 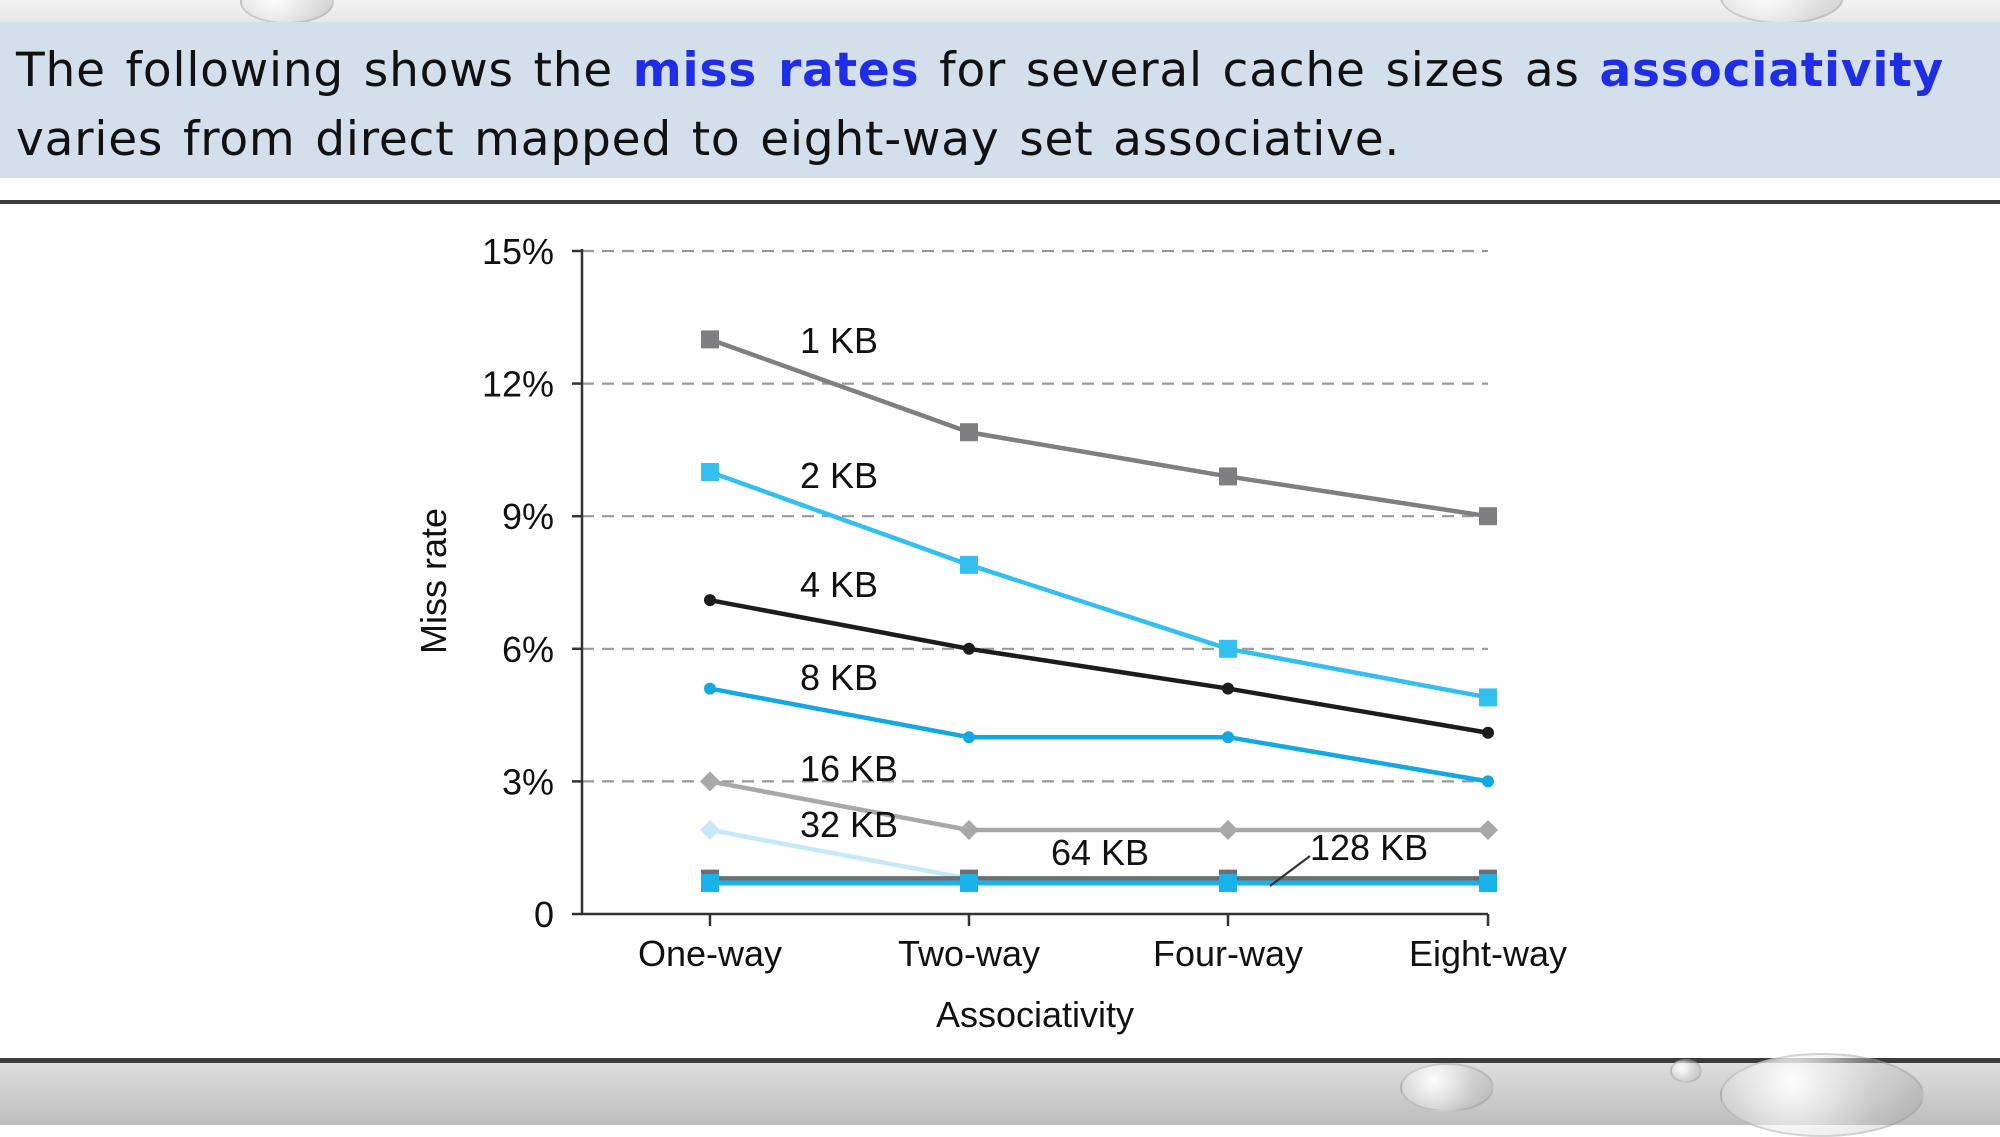 I want to click on slide-footer, so click(x=1000, y=1095).